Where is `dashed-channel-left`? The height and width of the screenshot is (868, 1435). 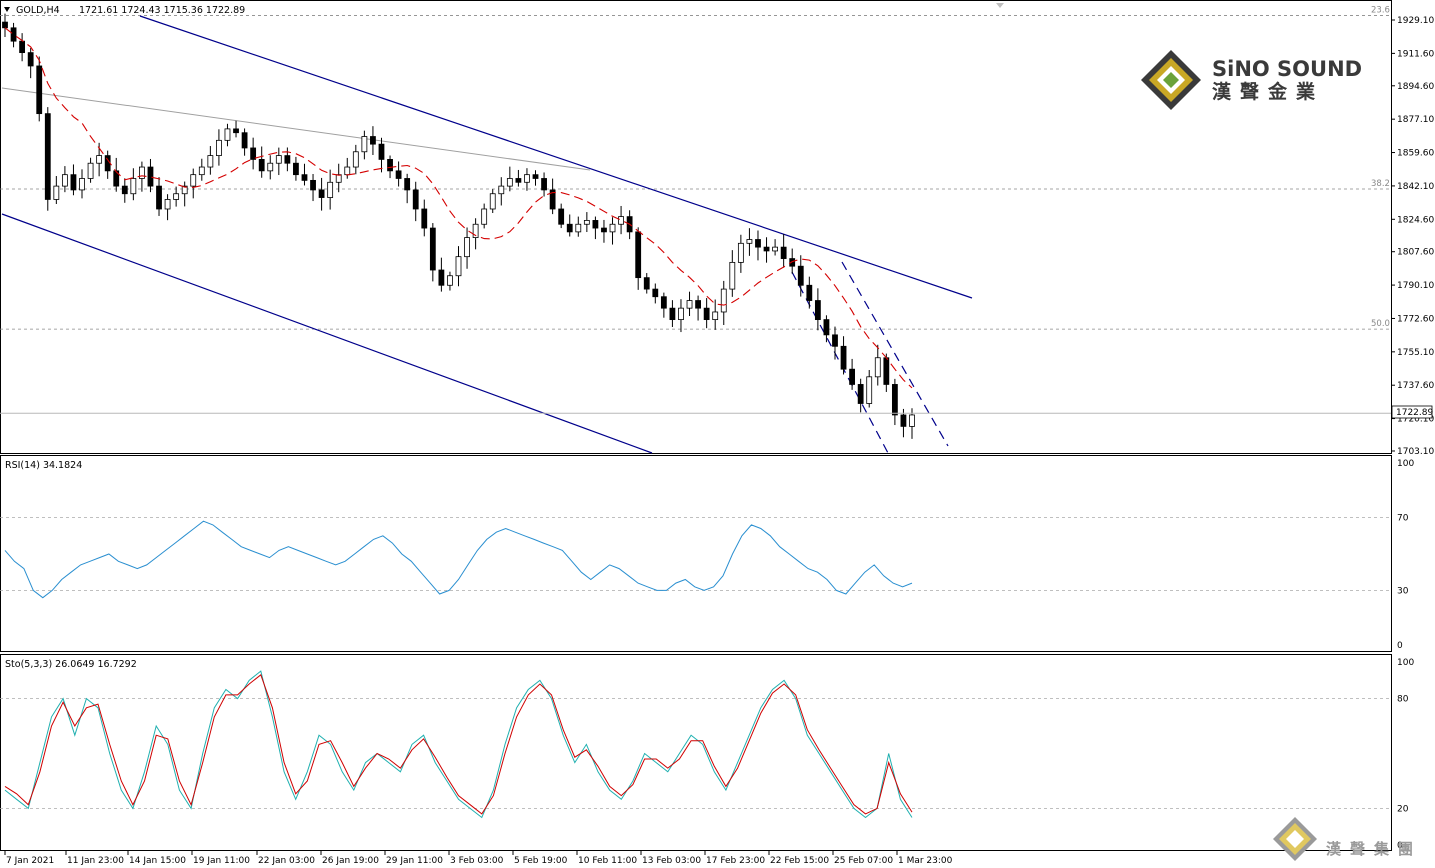
dashed-channel-left is located at coordinates (840, 362).